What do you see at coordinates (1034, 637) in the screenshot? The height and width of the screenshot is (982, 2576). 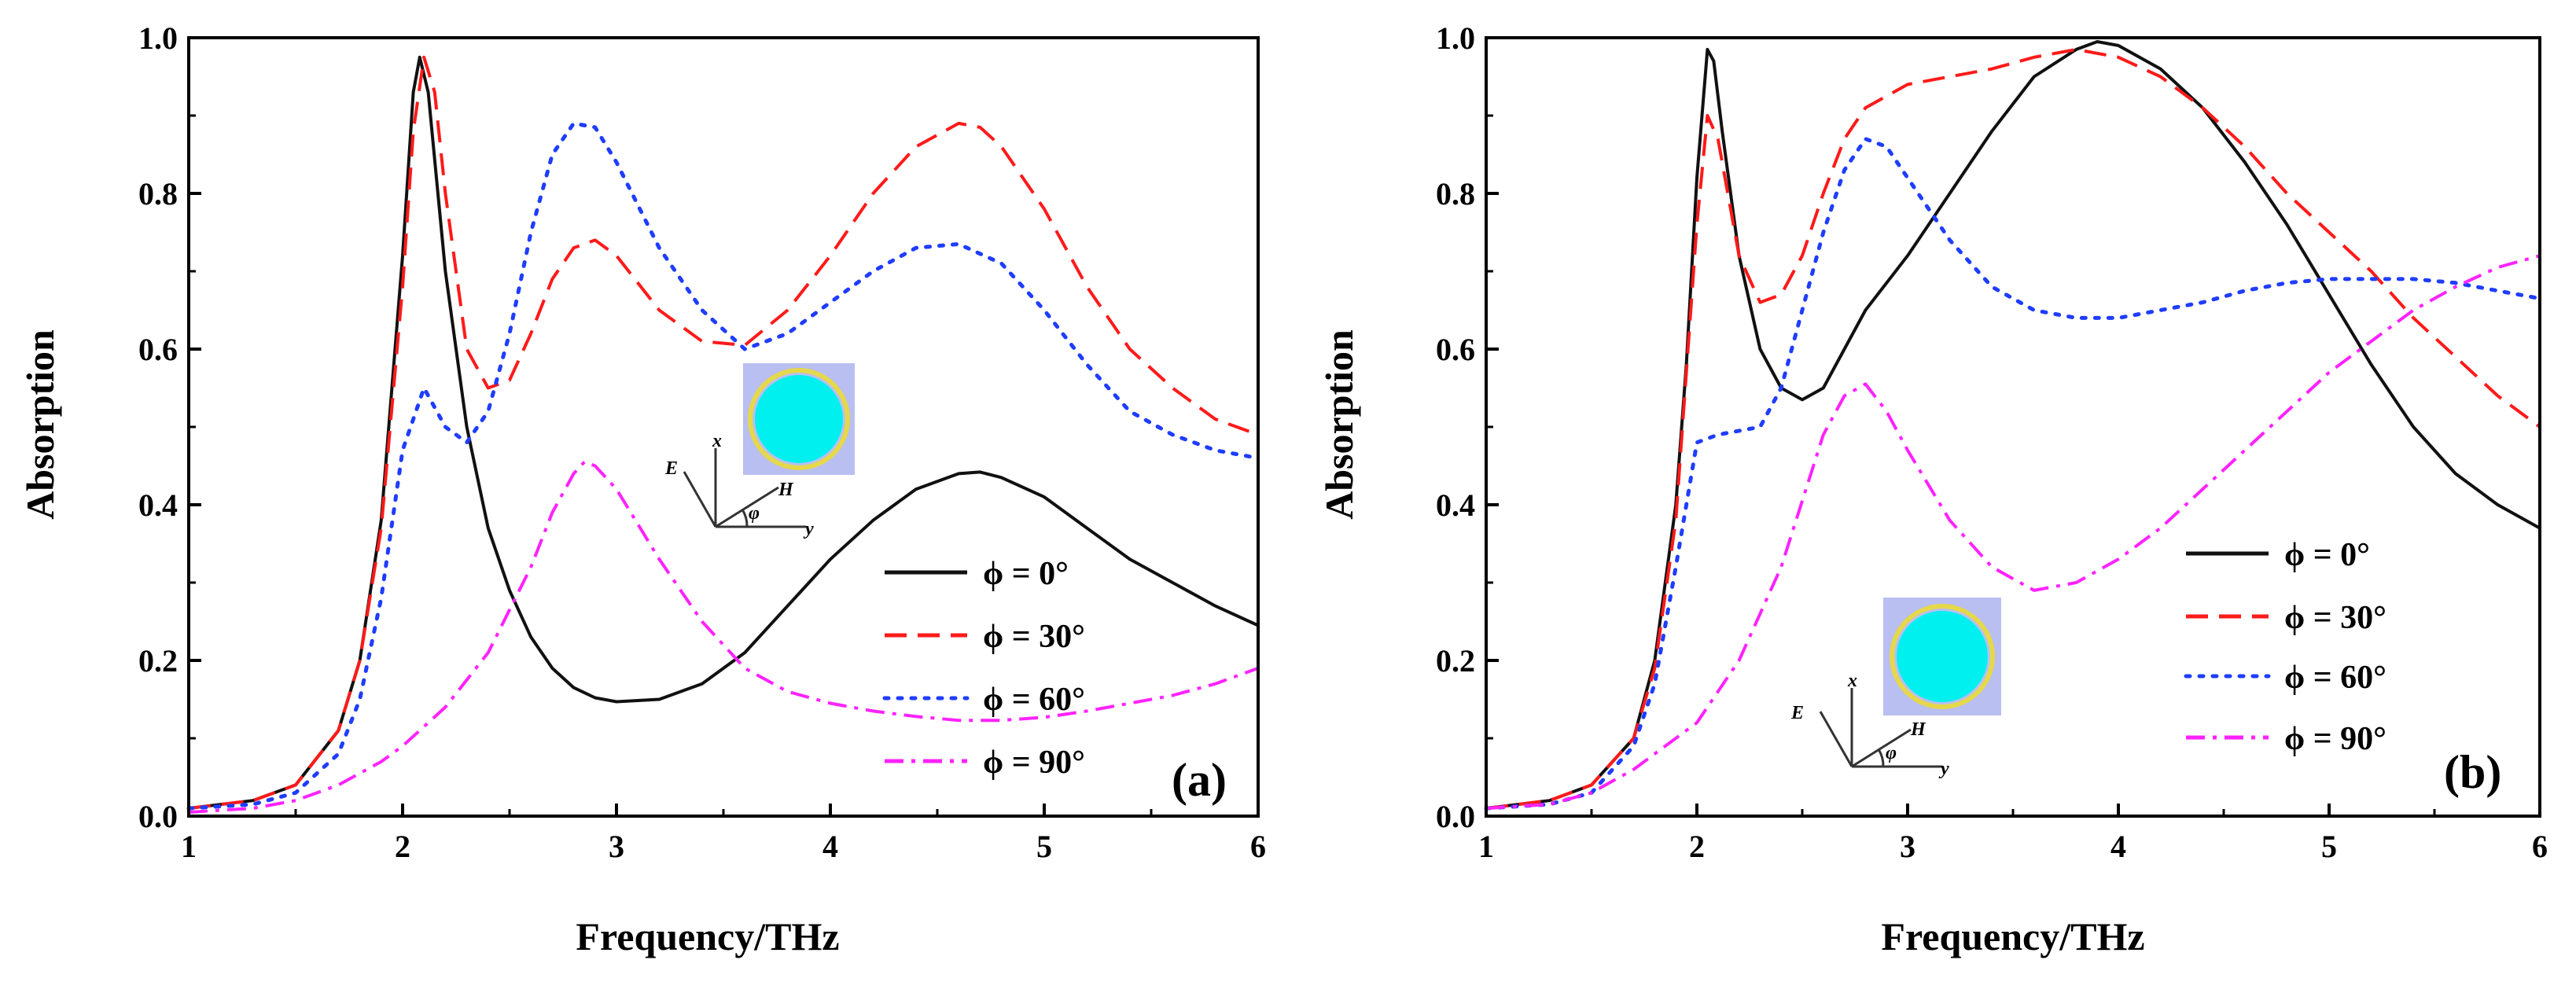 I see `legend-a-label-1: ϕ = 30°` at bounding box center [1034, 637].